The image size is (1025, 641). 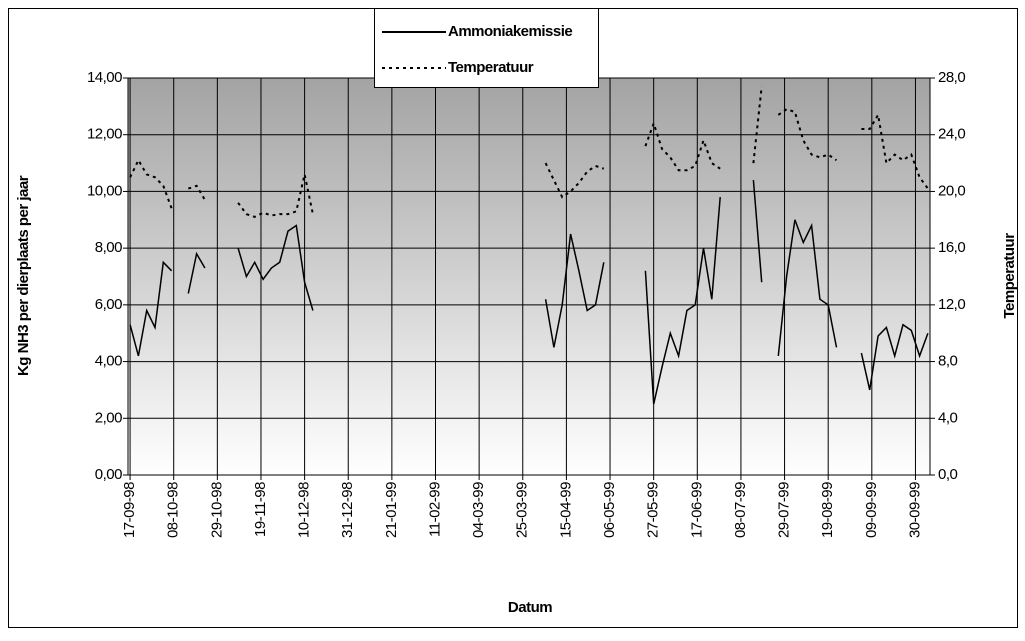 What do you see at coordinates (951, 77) in the screenshot?
I see `y2-tick-label: 28,0` at bounding box center [951, 77].